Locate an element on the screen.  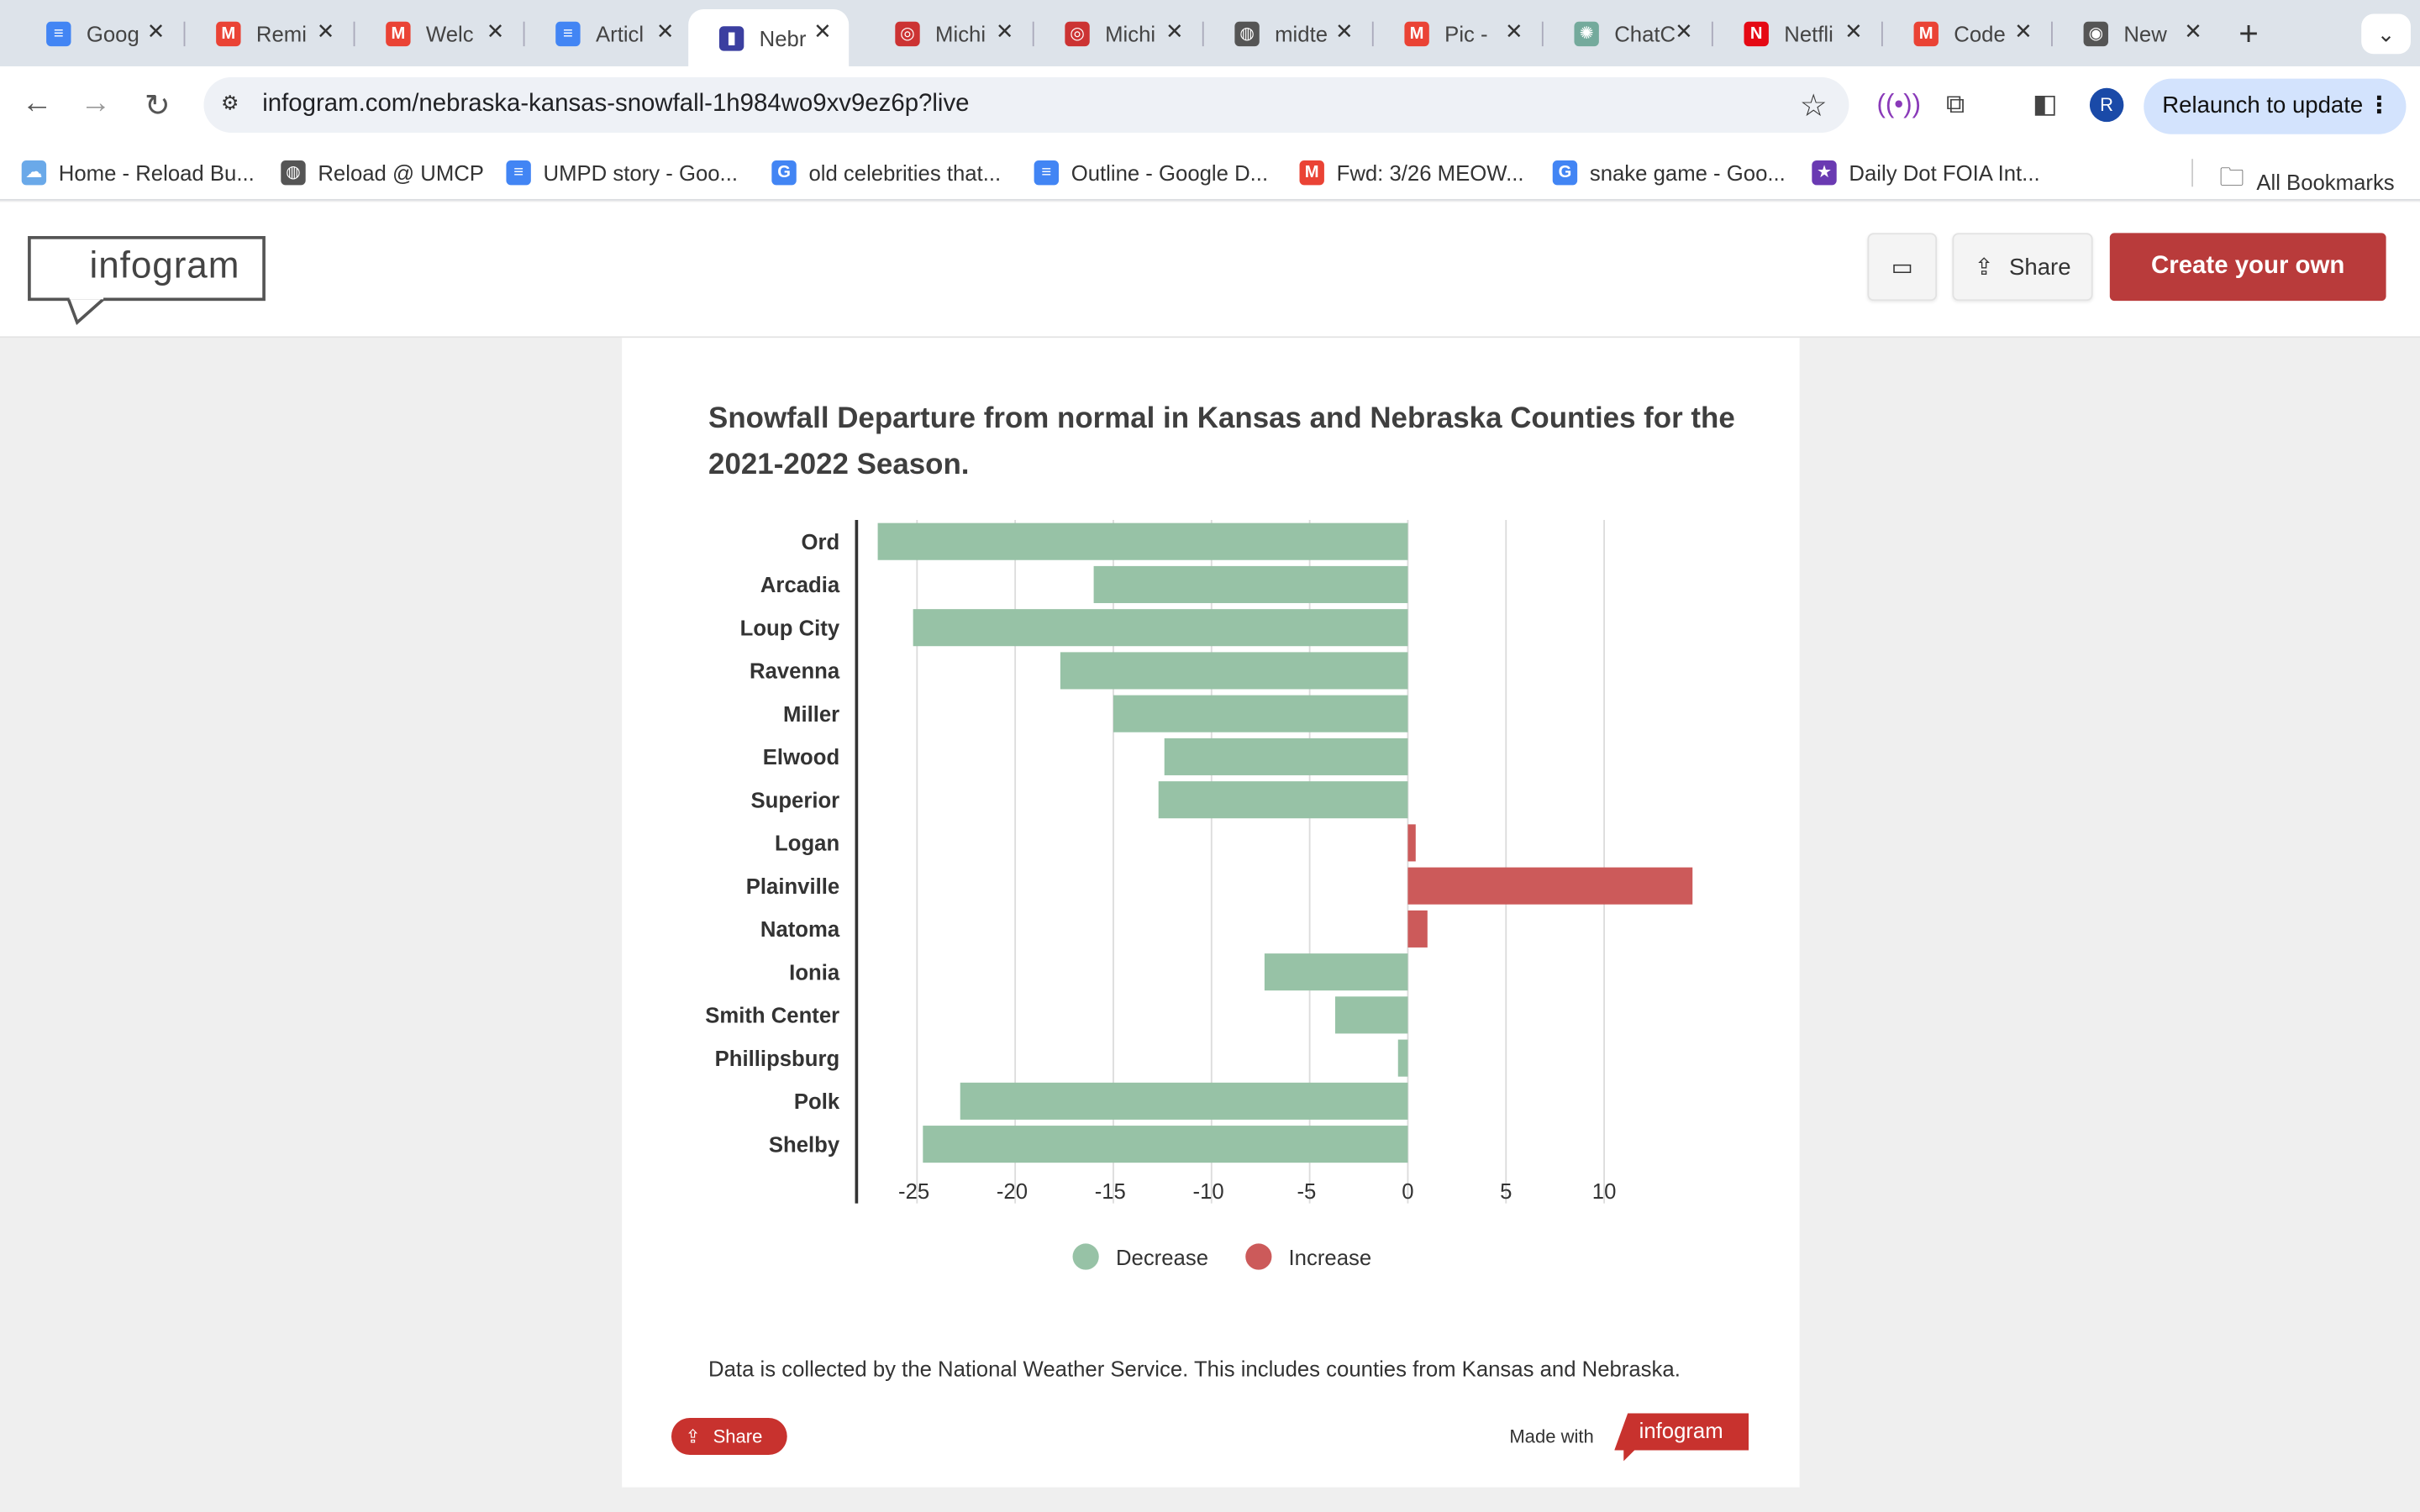
tab-1: M Remi ✕ is located at coordinates (268, 33).